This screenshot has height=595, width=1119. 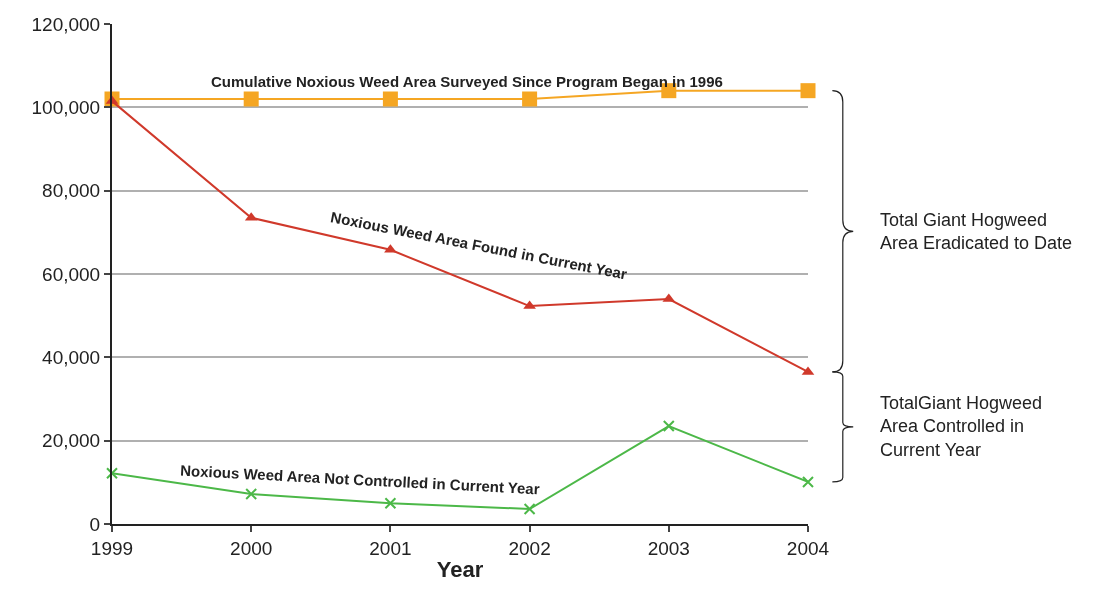 I want to click on y-tick-label: 60,000, so click(x=71, y=274).